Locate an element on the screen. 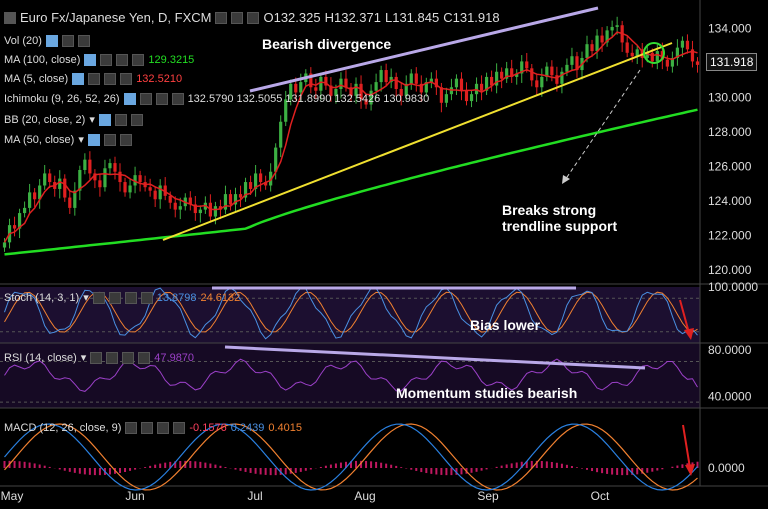  stoch-arrow-head is located at coordinates (689, 334).